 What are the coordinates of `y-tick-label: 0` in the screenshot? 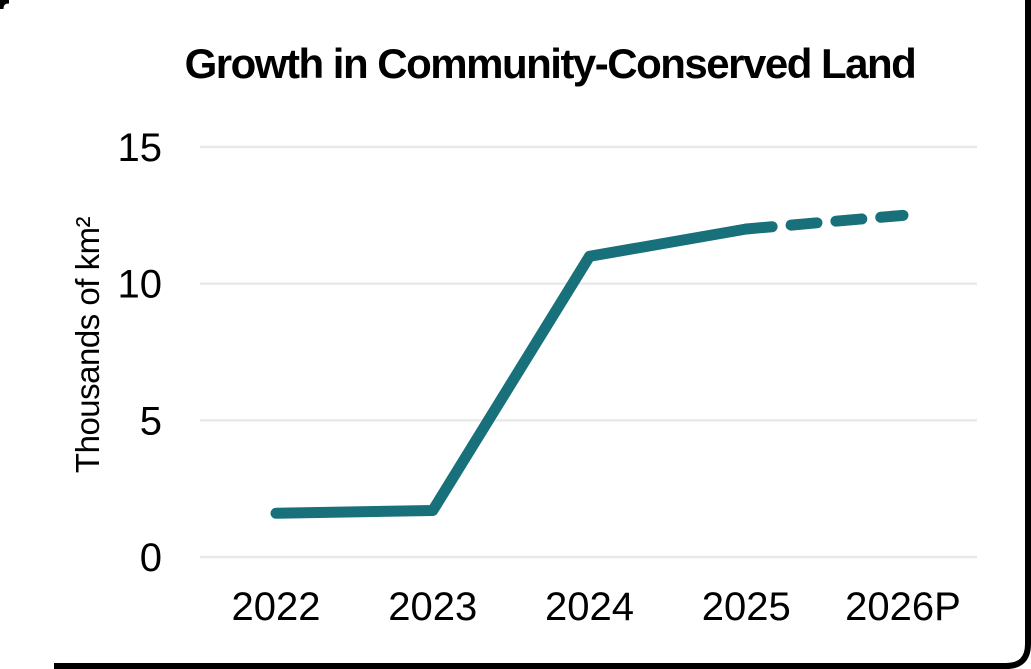 It's located at (151, 558).